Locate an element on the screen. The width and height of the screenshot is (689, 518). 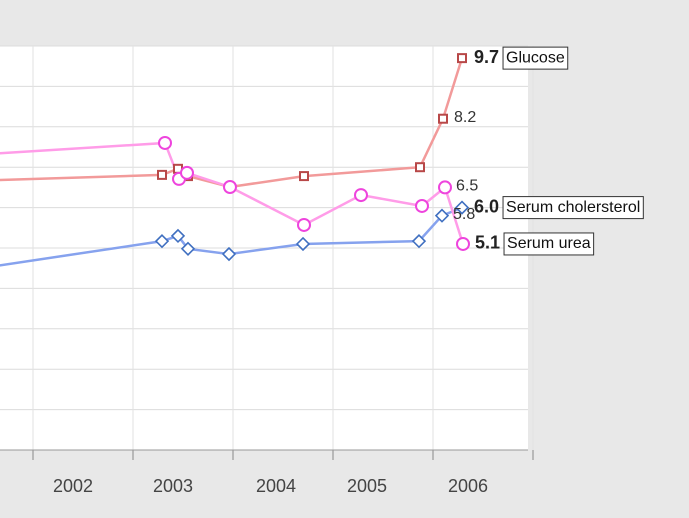
x-tick-label: 2003 is located at coordinates (173, 486).